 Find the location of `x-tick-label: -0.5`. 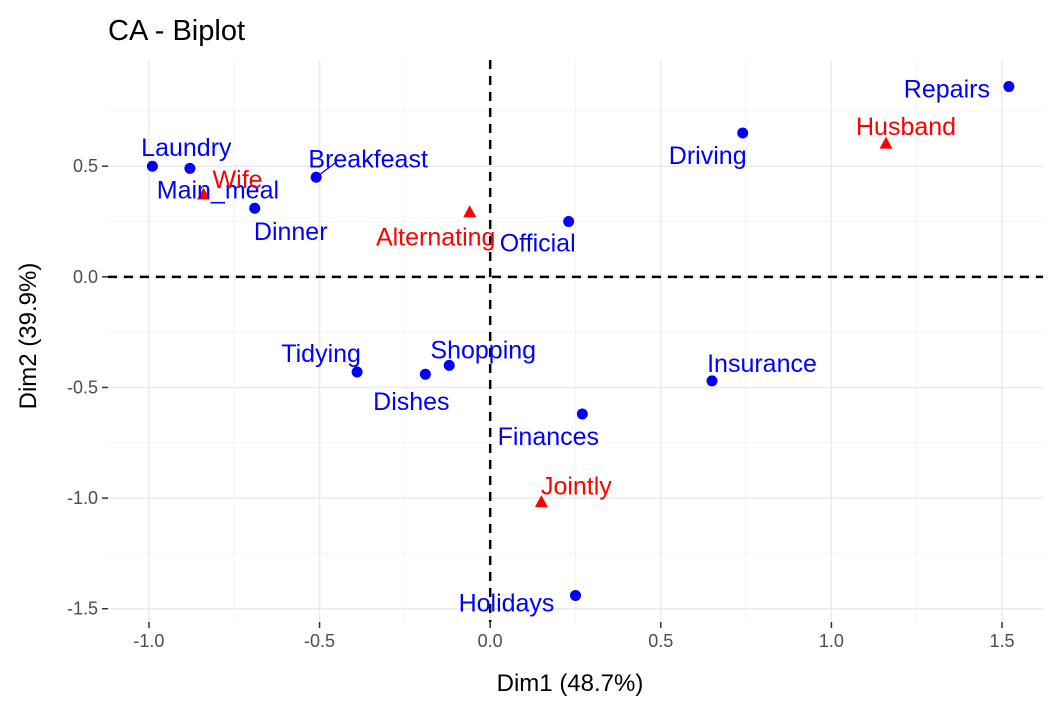

x-tick-label: -0.5 is located at coordinates (319, 641).